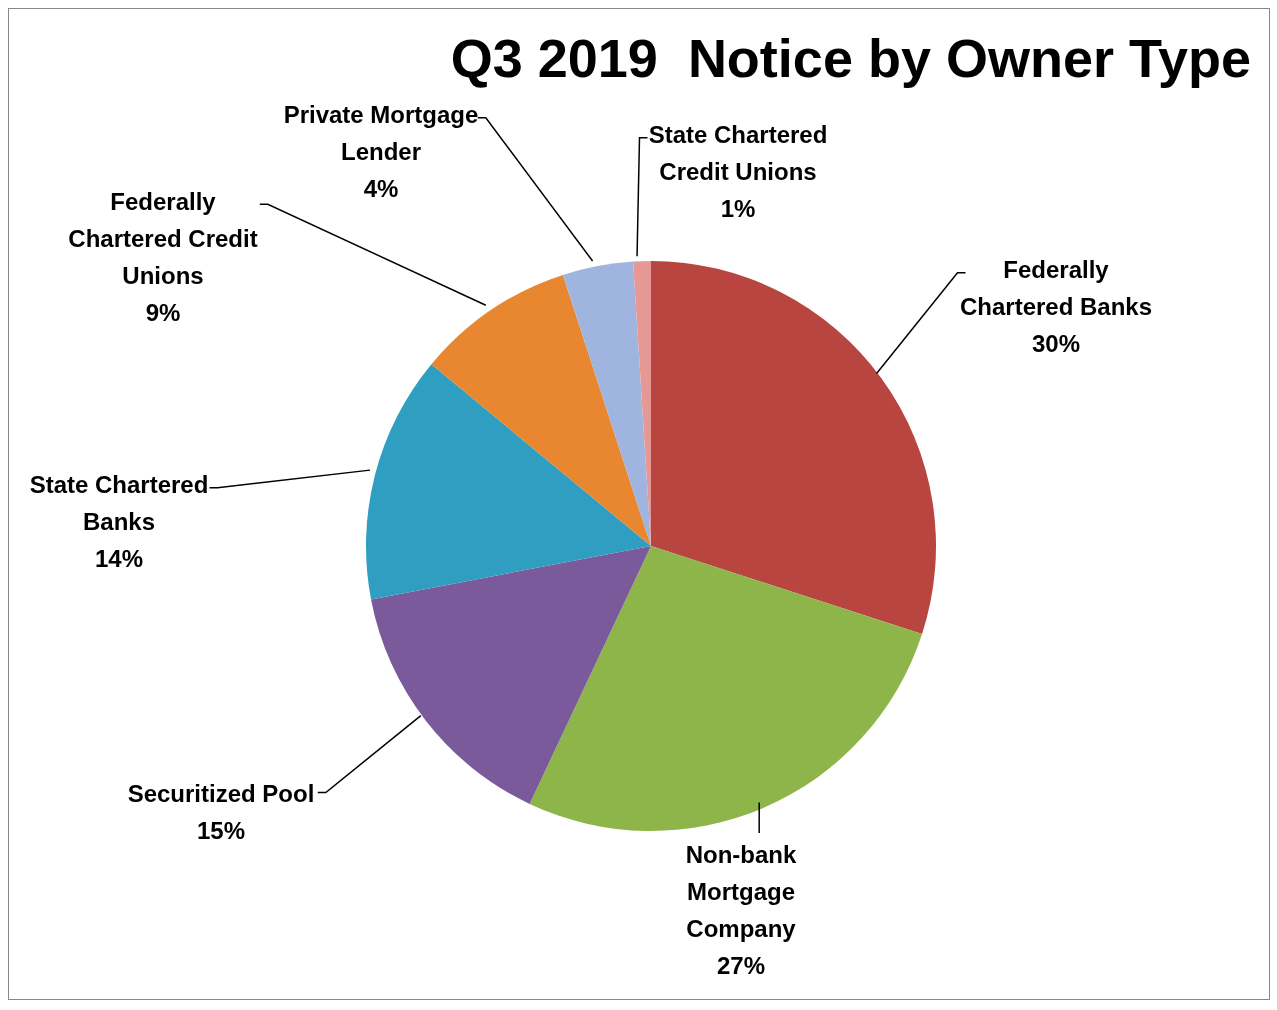  Describe the element at coordinates (741, 891) in the screenshot. I see `slice-label: Non-bank Mortgage Company` at that location.